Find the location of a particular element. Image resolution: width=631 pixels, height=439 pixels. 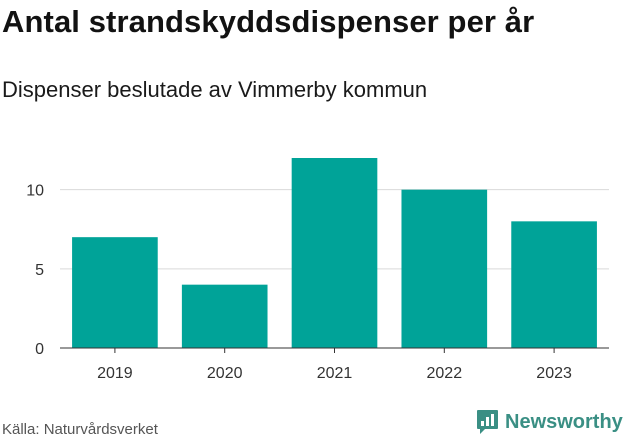

newsworthy-logo-icon is located at coordinates (487, 422).